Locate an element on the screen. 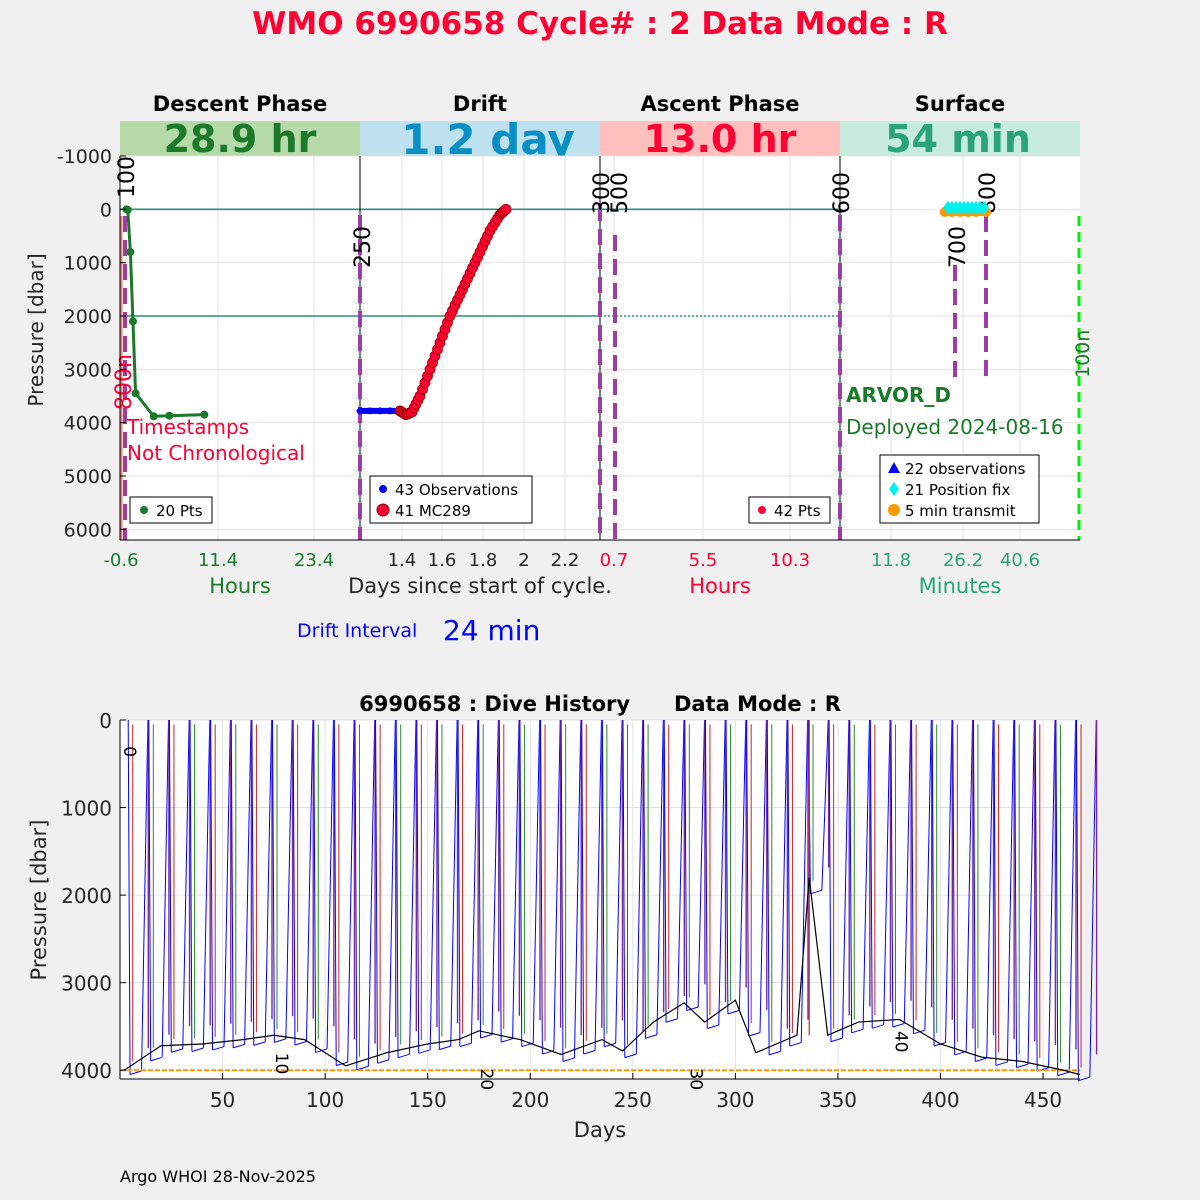 The image size is (1200, 1200). top-y-tick-label: 4000 is located at coordinates (88, 424).